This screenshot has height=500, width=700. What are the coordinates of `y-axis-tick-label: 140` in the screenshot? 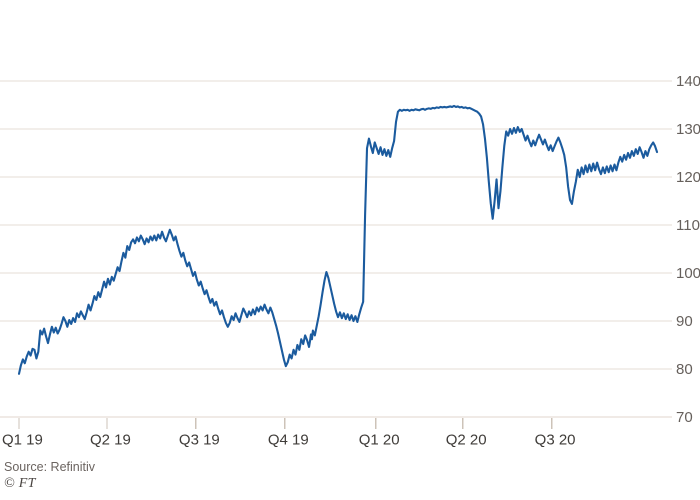 It's located at (688, 81).